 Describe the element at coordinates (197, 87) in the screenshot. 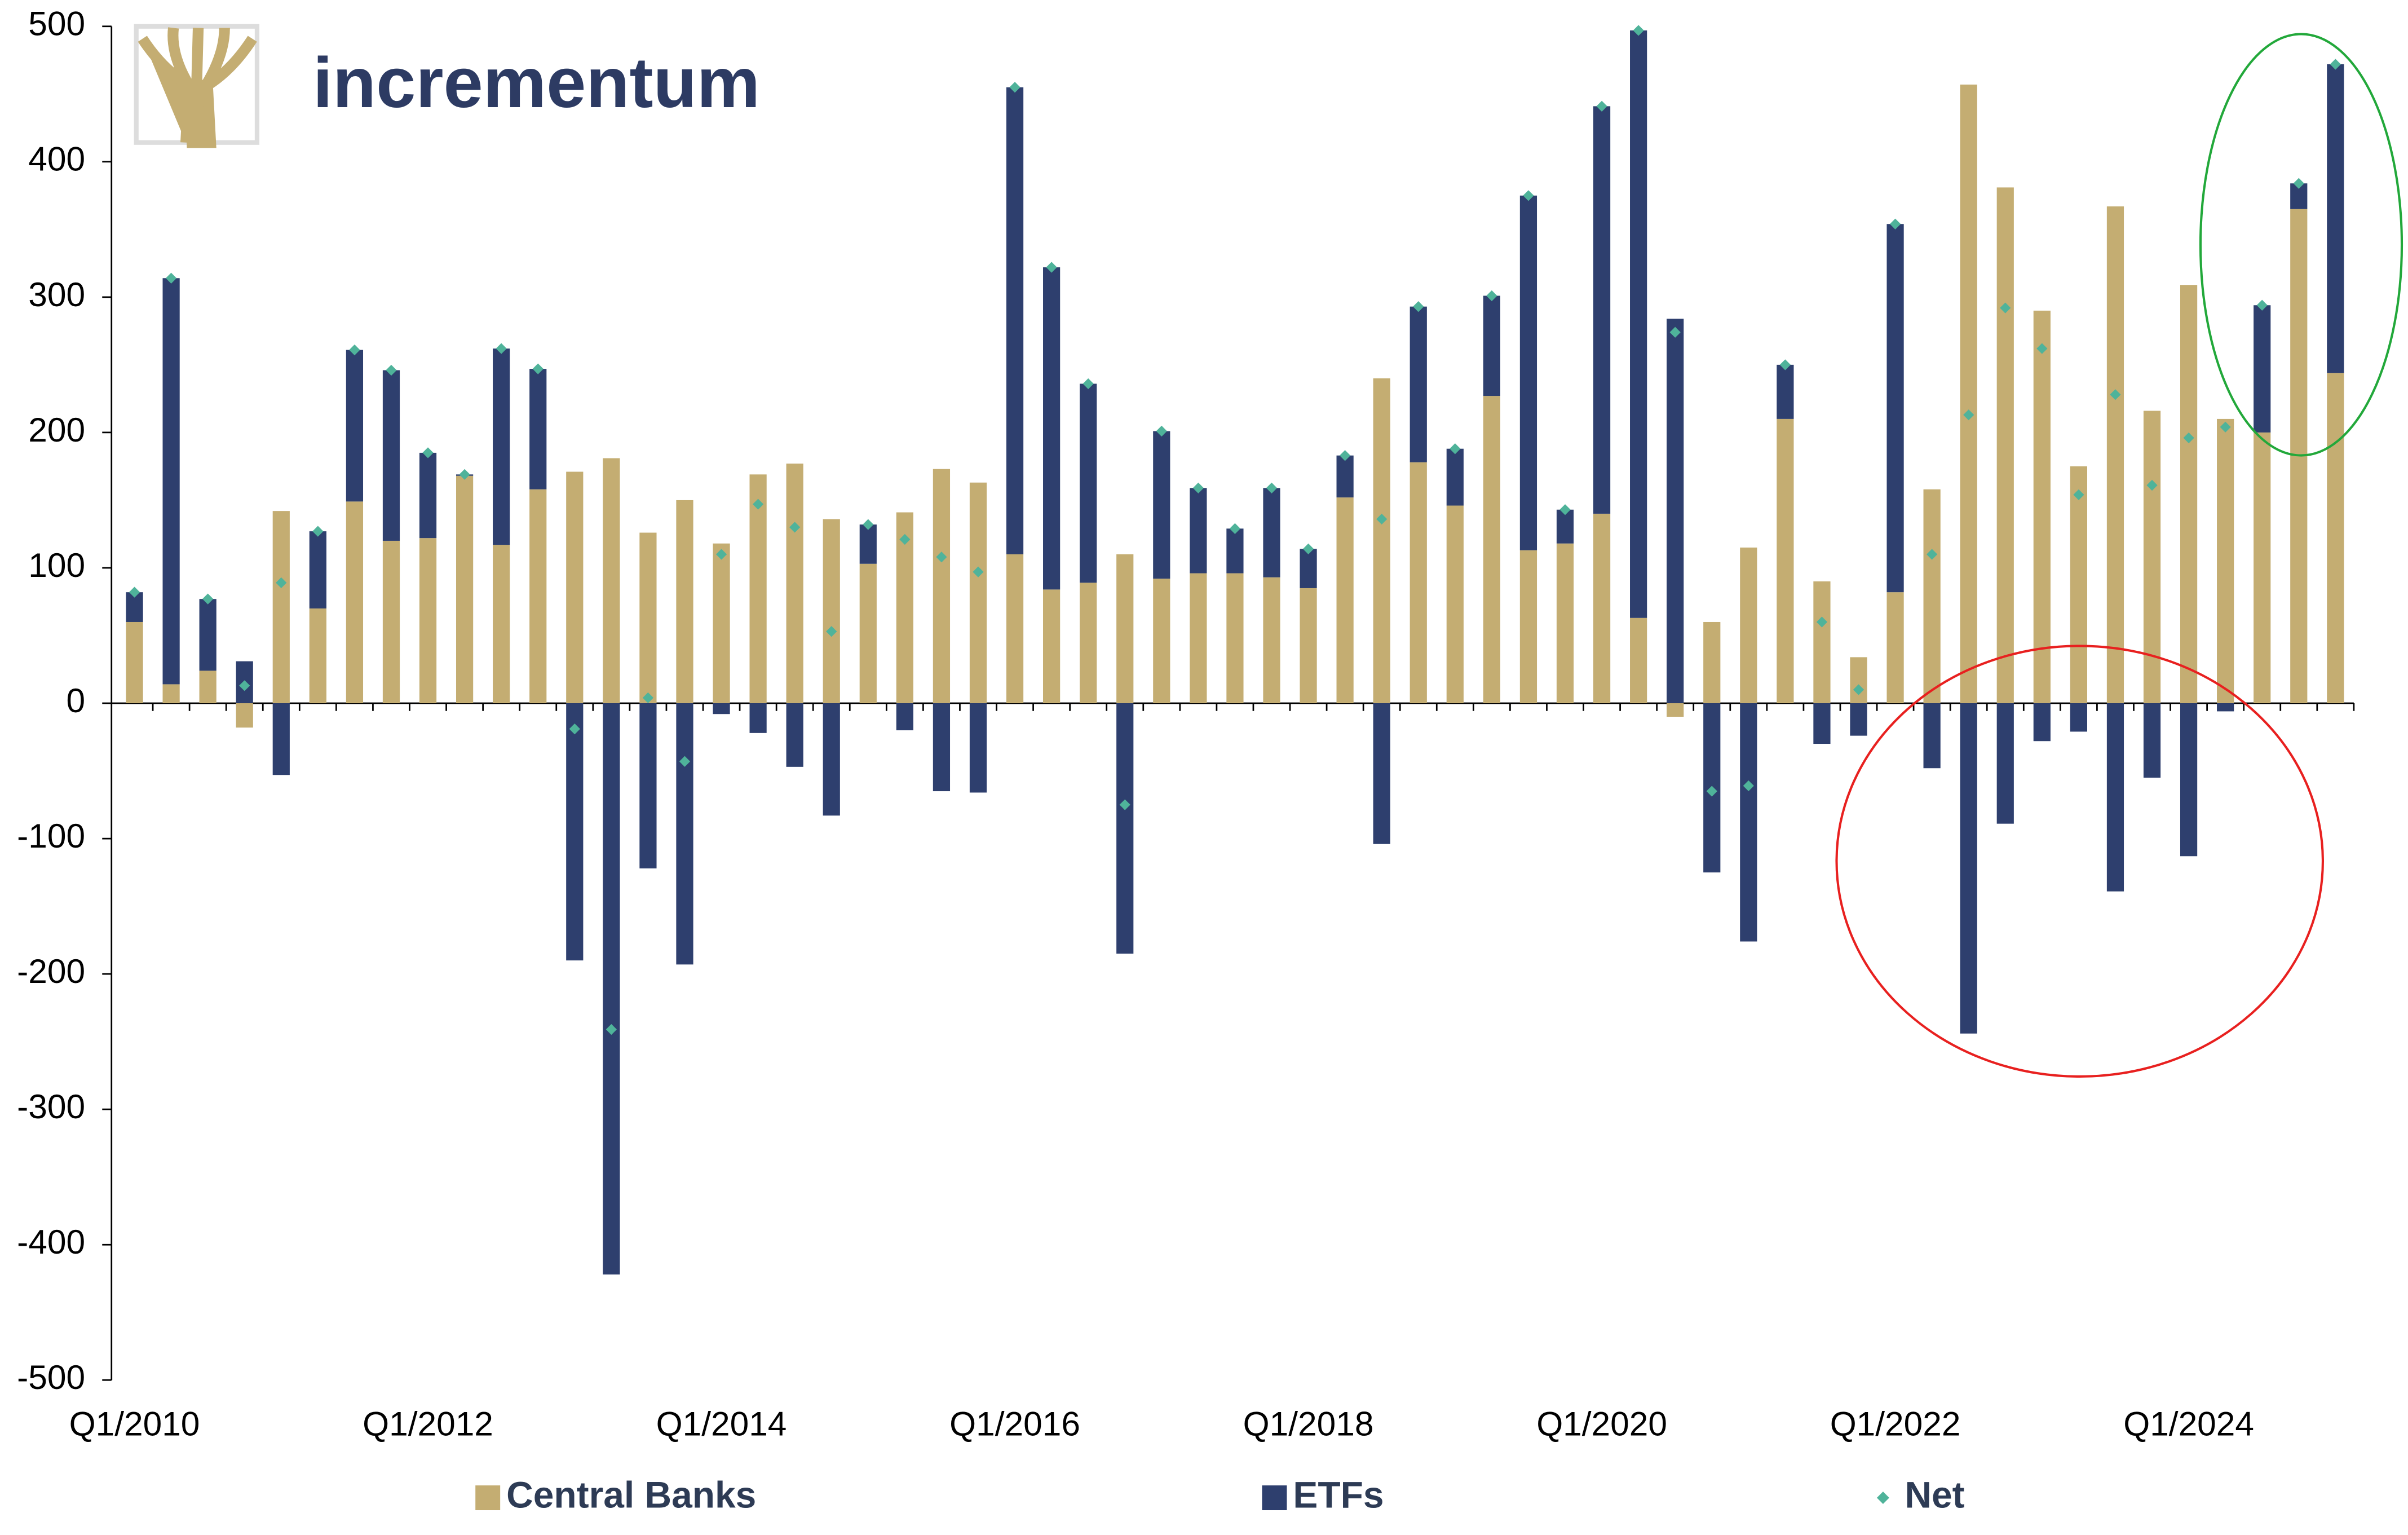

I see `logo-tree` at that location.